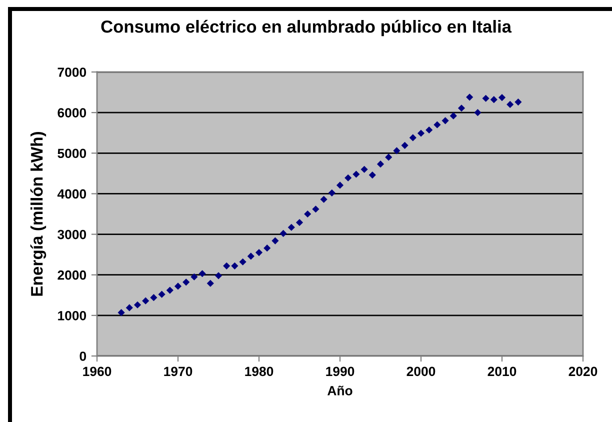 The image size is (612, 422). What do you see at coordinates (72, 113) in the screenshot?
I see `y-tick-label: 6000` at bounding box center [72, 113].